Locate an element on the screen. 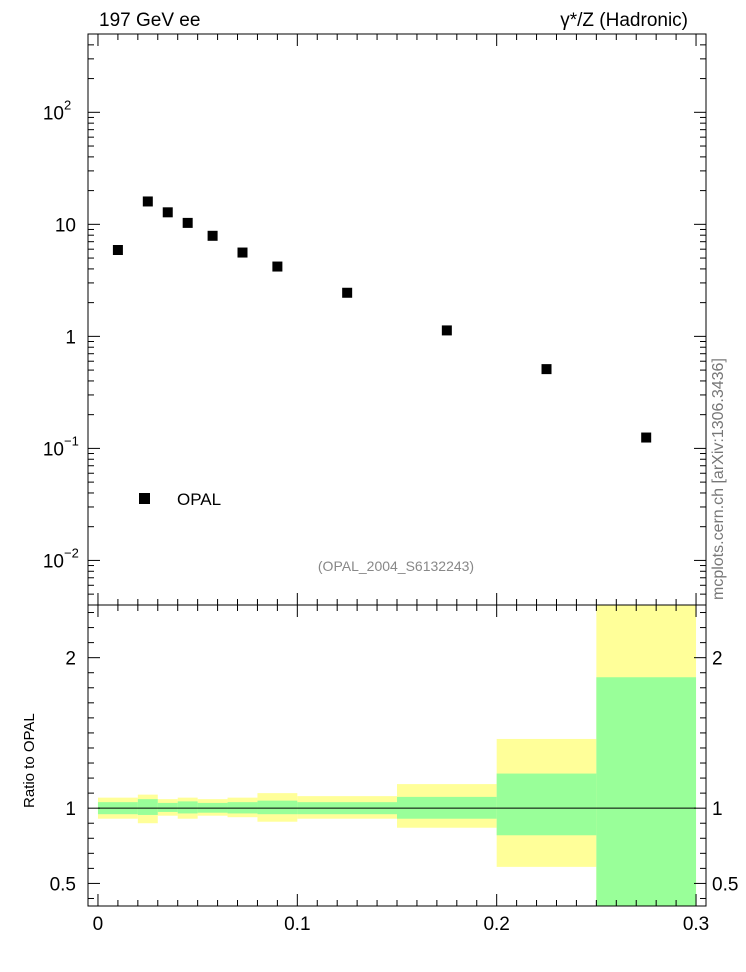 The width and height of the screenshot is (746, 972). main-y-tick-exponent: −2 is located at coordinates (71, 552).